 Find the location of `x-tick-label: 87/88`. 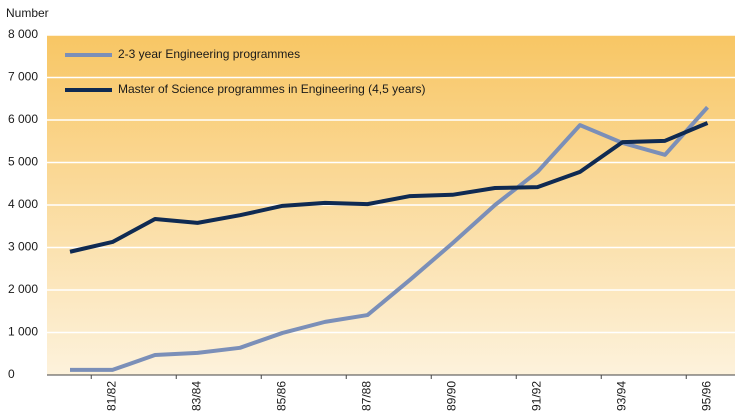

x-tick-label: 87/88 is located at coordinates (367, 396).